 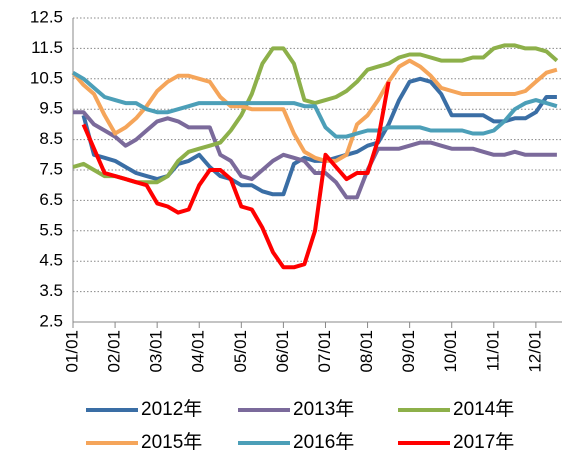 I want to click on x-tick-label: 09/01, so click(x=408, y=351).